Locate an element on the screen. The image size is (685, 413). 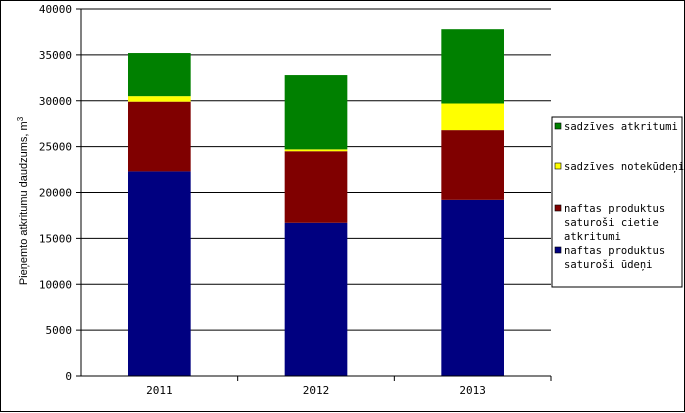
x-tick-label: 2013 is located at coordinates (472, 390).